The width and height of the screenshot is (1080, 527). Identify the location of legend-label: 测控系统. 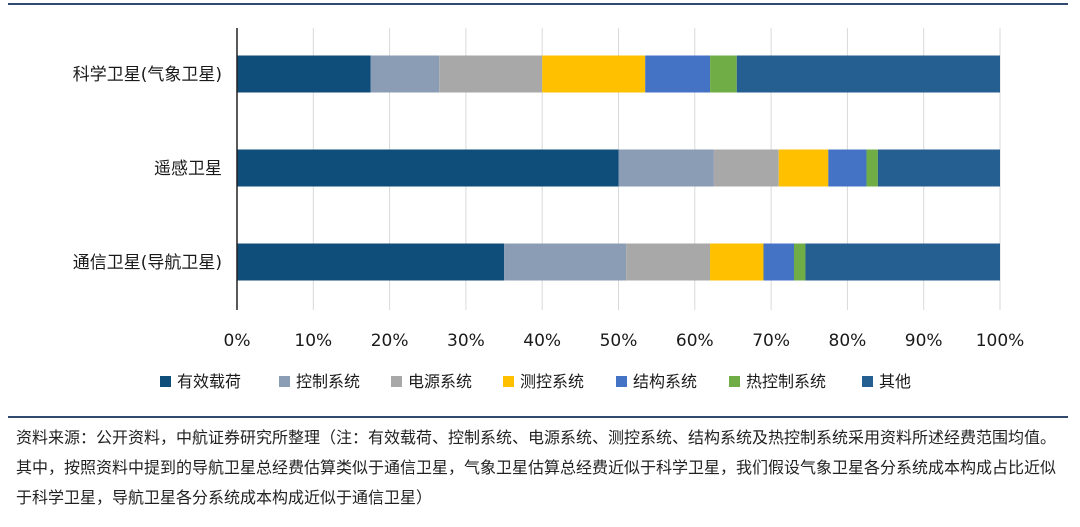
(552, 381).